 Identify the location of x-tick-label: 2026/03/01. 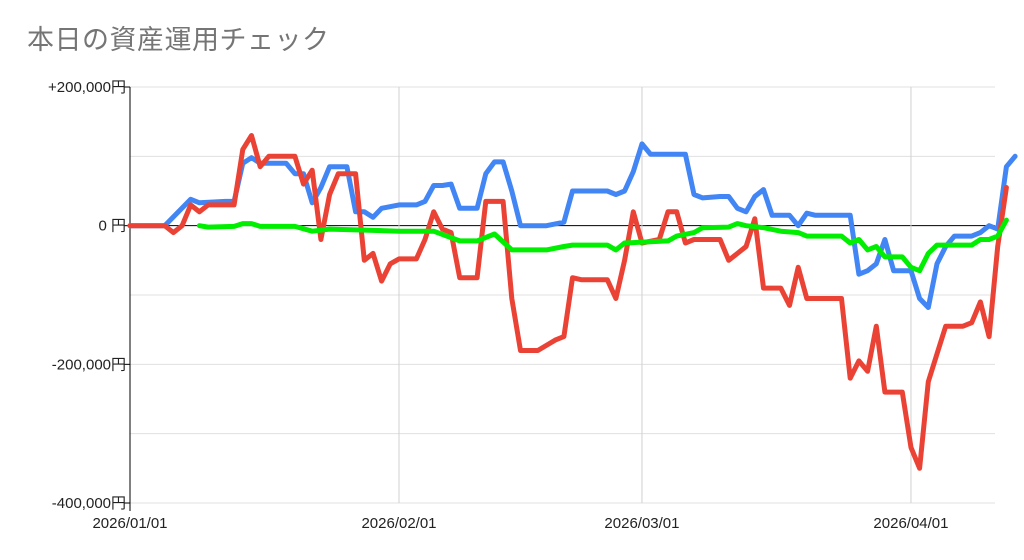
(641, 523).